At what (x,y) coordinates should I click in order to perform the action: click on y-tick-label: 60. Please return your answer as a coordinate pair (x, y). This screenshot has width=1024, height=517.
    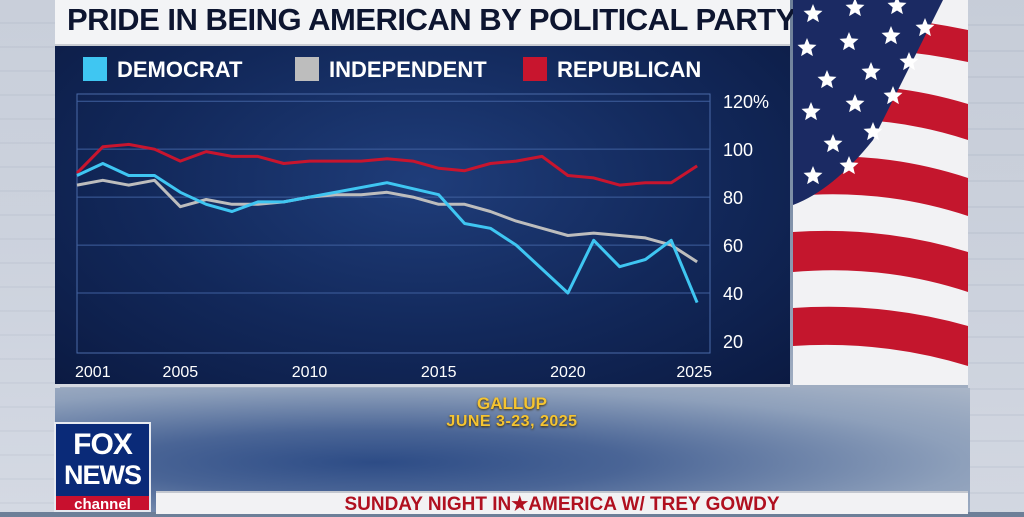
    Looking at the image, I should click on (733, 246).